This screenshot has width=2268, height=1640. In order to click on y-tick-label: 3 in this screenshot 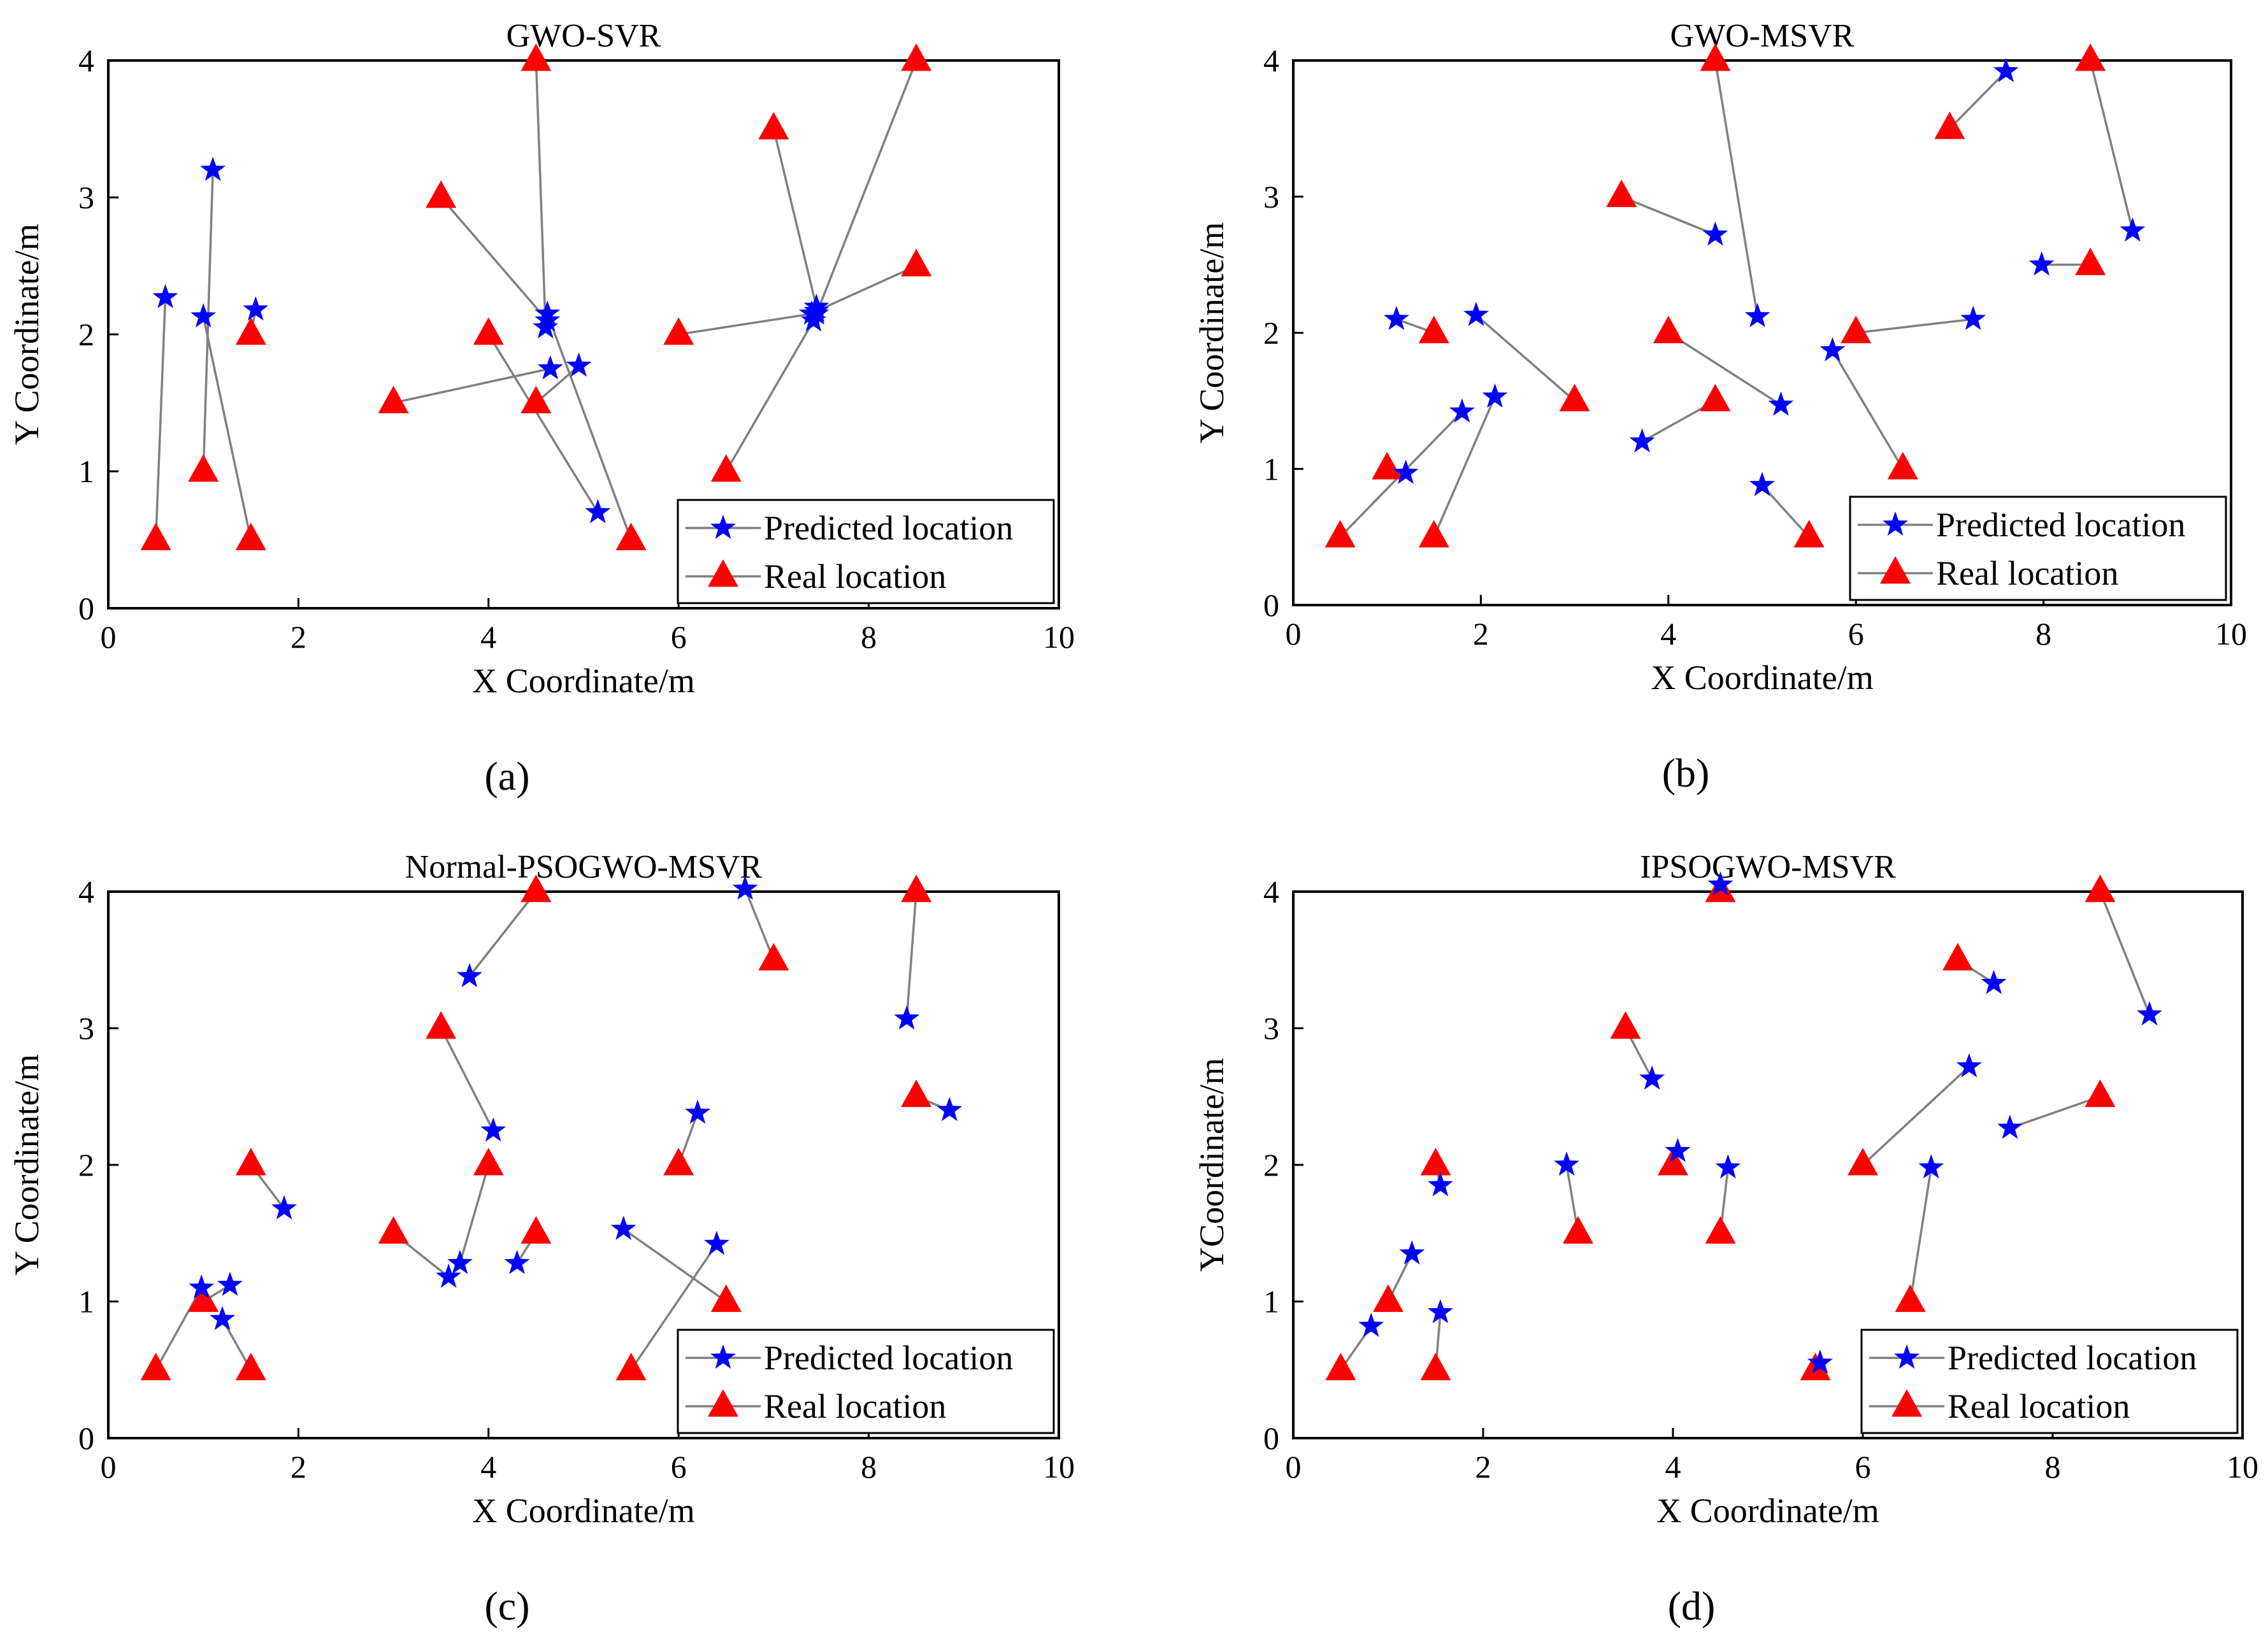, I will do `click(86, 197)`.